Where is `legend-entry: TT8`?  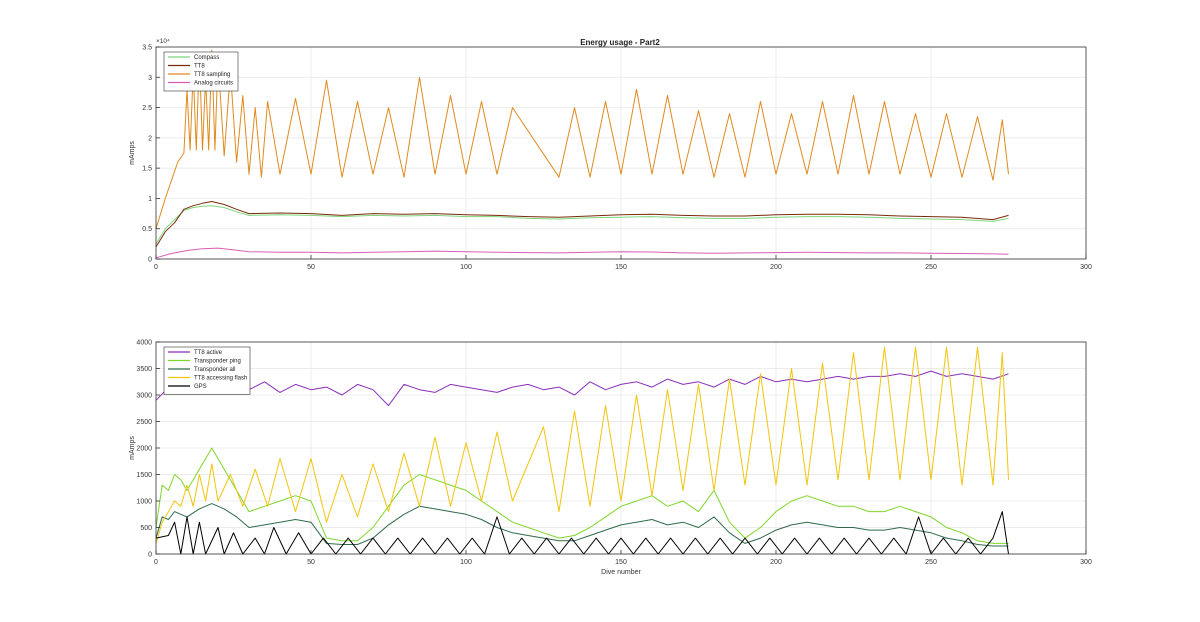 legend-entry: TT8 is located at coordinates (199, 67).